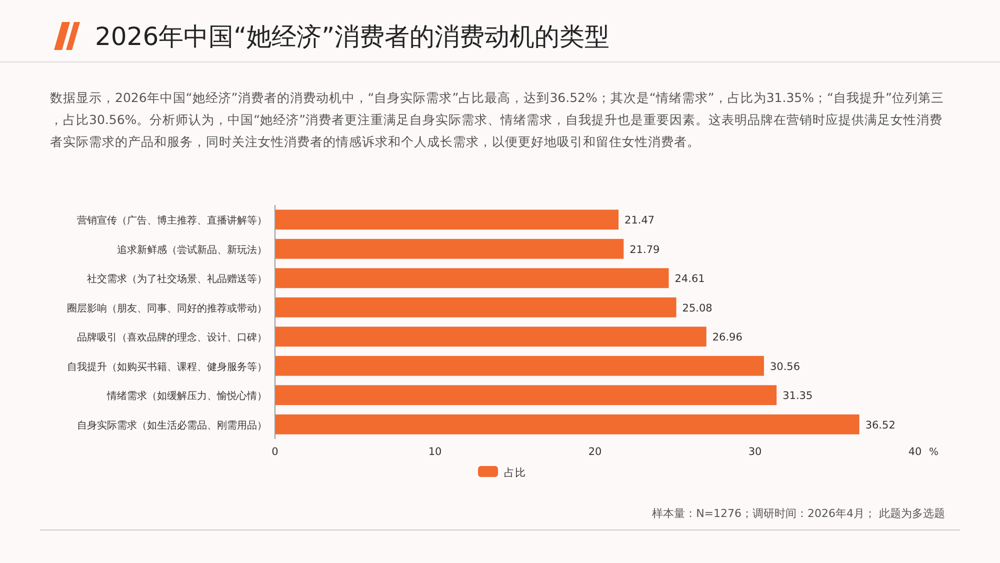  I want to click on chart-title: 2026年中国“她经济”消费者的消费动机的类型, so click(352, 36).